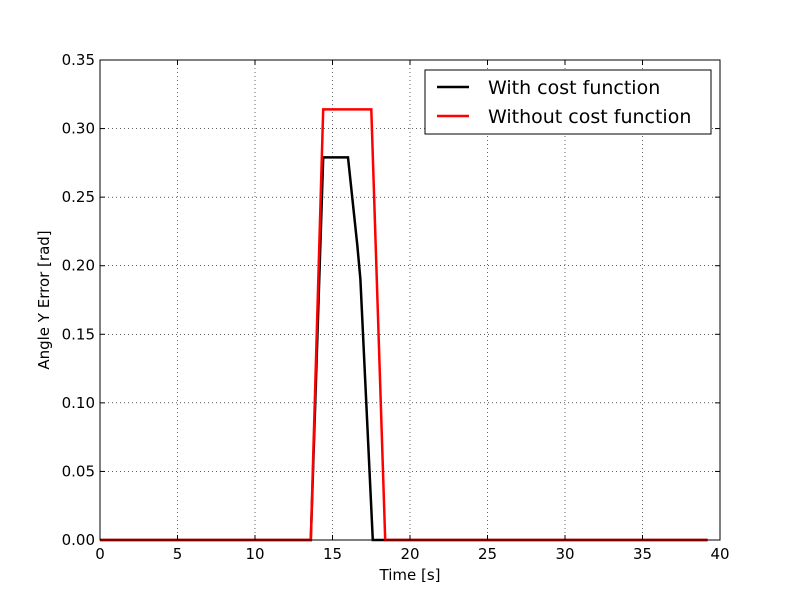 This screenshot has height=605, width=800. What do you see at coordinates (178, 554) in the screenshot?
I see `x-tick-label: 5` at bounding box center [178, 554].